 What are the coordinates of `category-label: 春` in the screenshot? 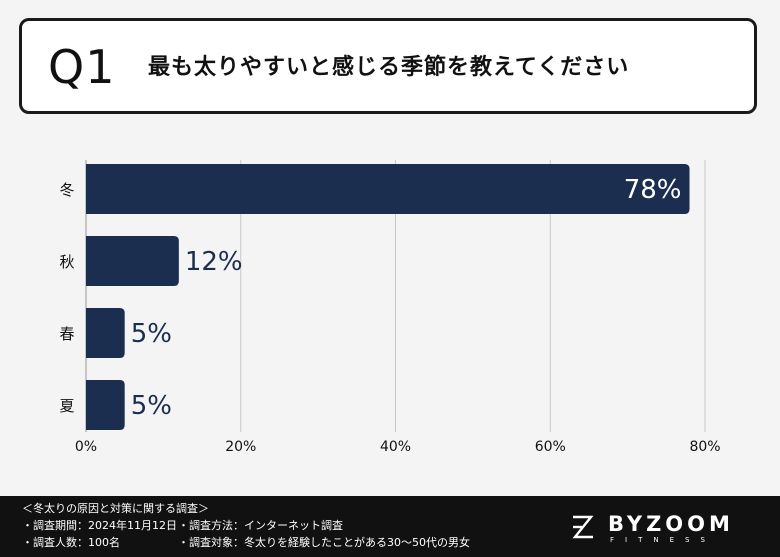 It's located at (66, 334).